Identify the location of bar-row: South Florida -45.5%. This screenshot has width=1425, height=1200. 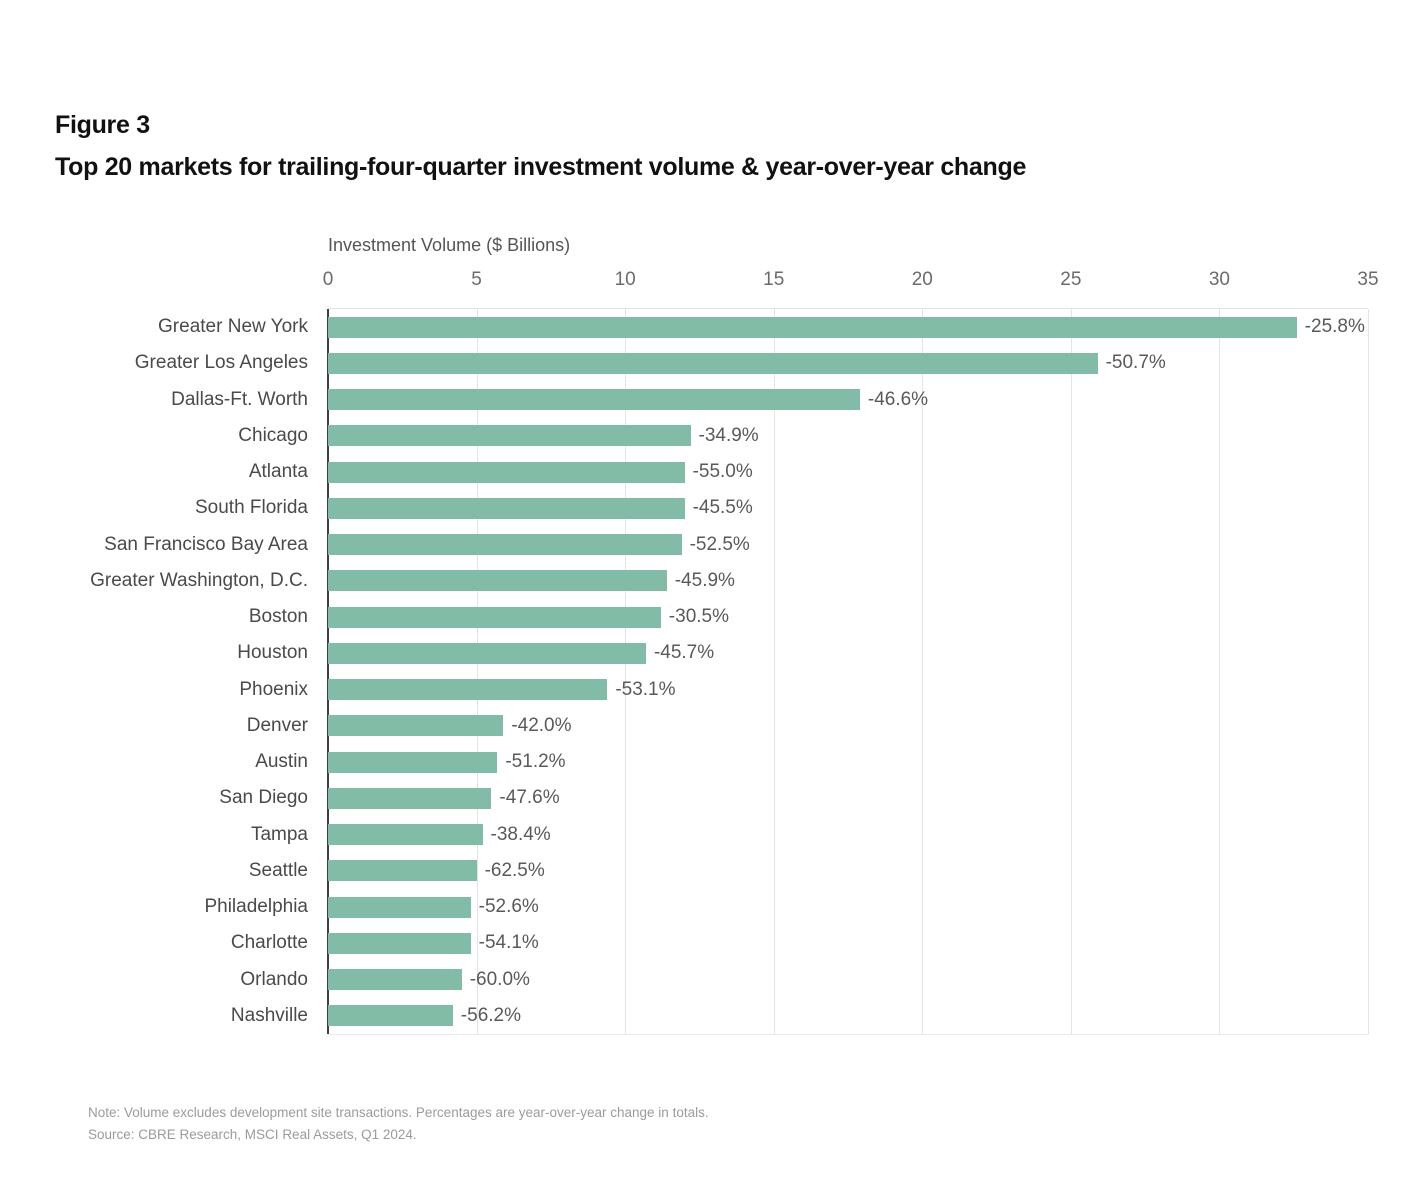
(781, 508).